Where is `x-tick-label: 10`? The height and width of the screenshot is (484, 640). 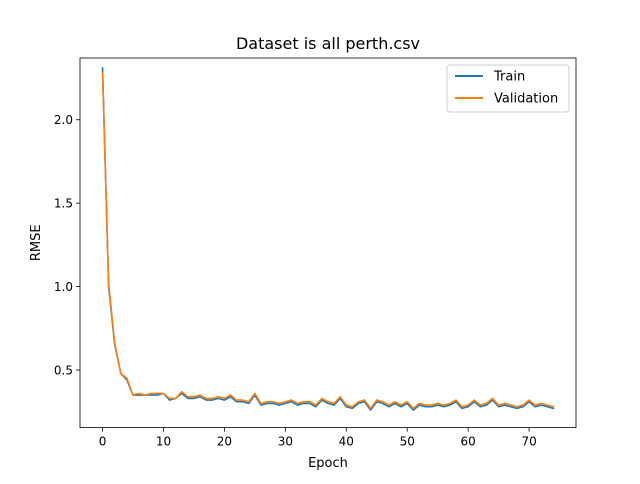 x-tick-label: 10 is located at coordinates (163, 442).